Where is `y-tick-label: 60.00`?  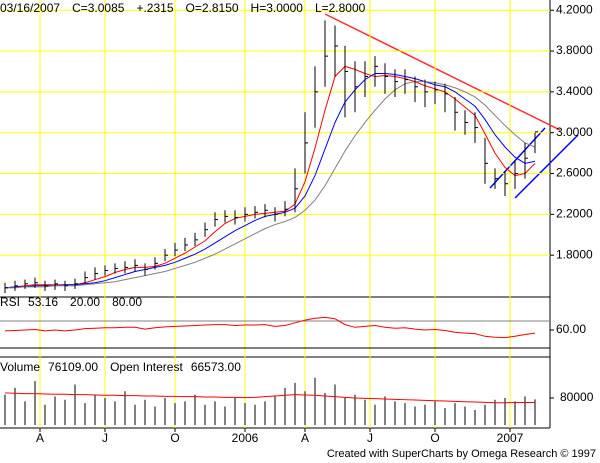
y-tick-label: 60.00 is located at coordinates (571, 329).